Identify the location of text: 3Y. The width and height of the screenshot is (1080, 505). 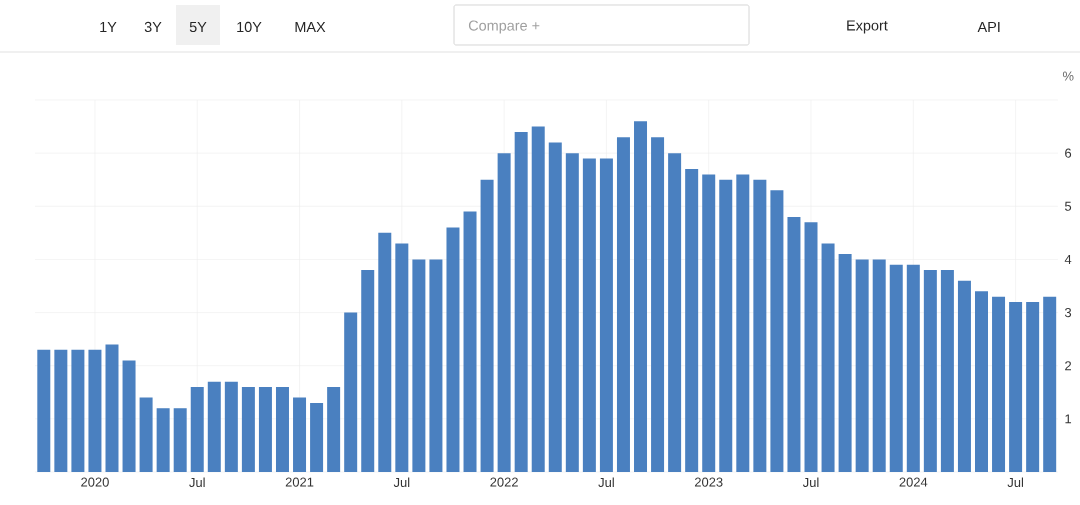
(153, 27).